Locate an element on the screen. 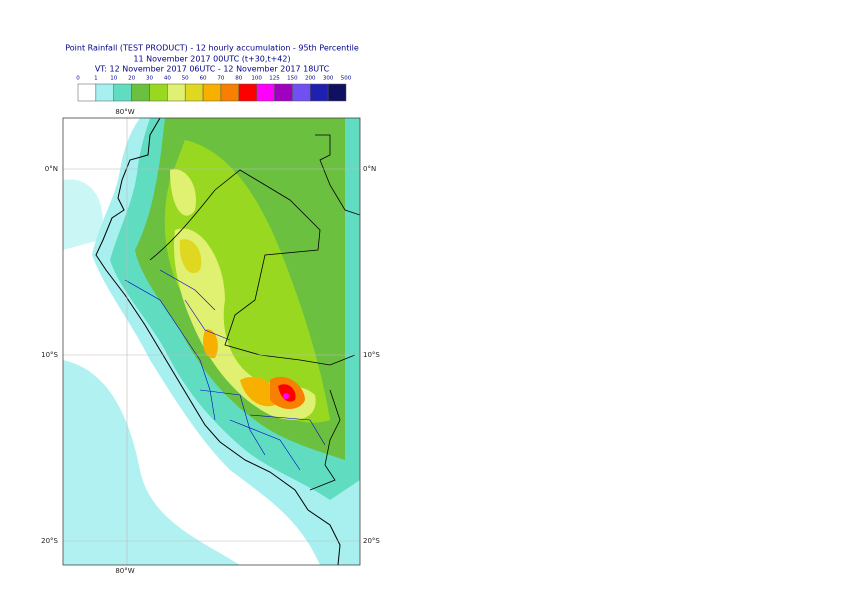  legend-label: 20 is located at coordinates (131, 79).